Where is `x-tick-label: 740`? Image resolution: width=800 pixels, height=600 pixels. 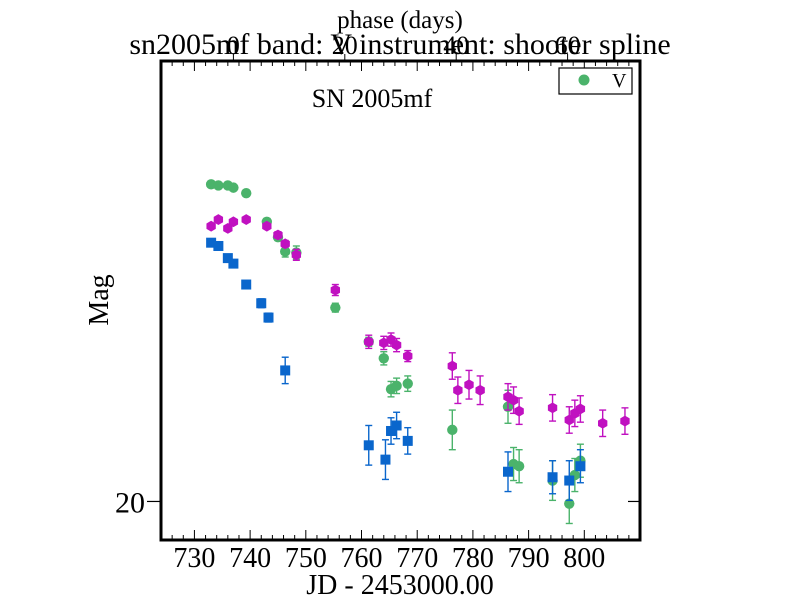 x-tick-label: 740 is located at coordinates (250, 558).